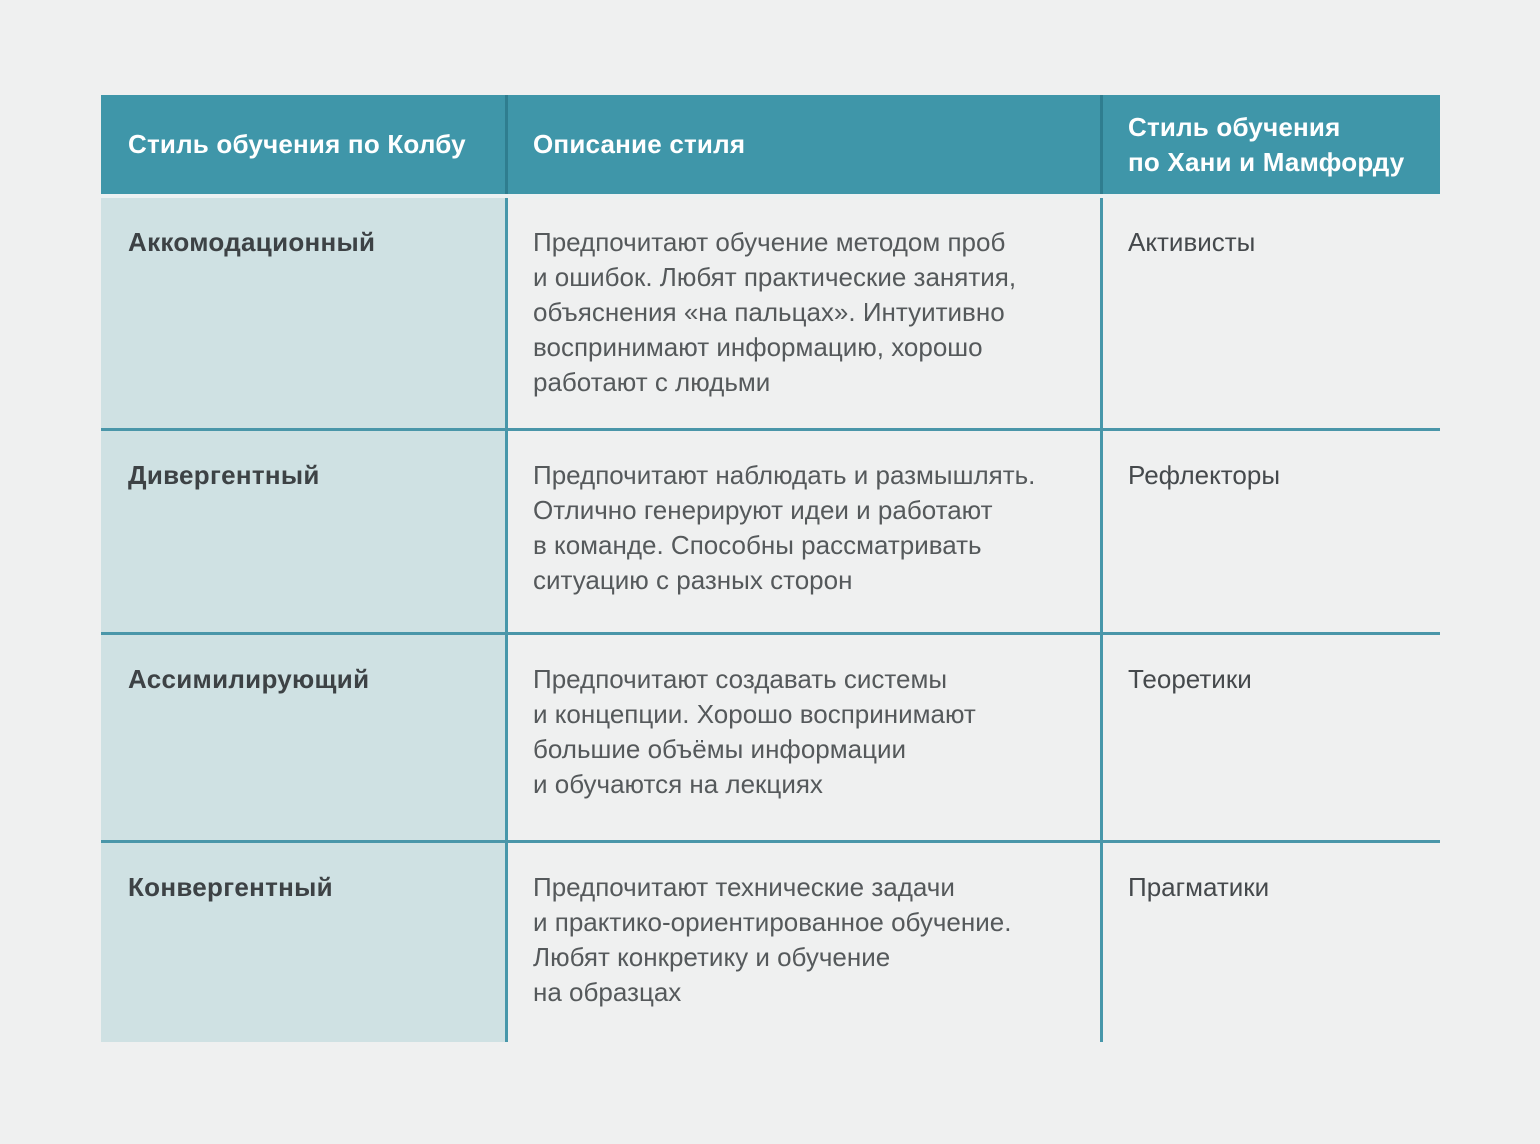 This screenshot has width=1540, height=1144. Describe the element at coordinates (1270, 737) in the screenshot. I see `cell-honey-mumford-style: Теоретики` at that location.